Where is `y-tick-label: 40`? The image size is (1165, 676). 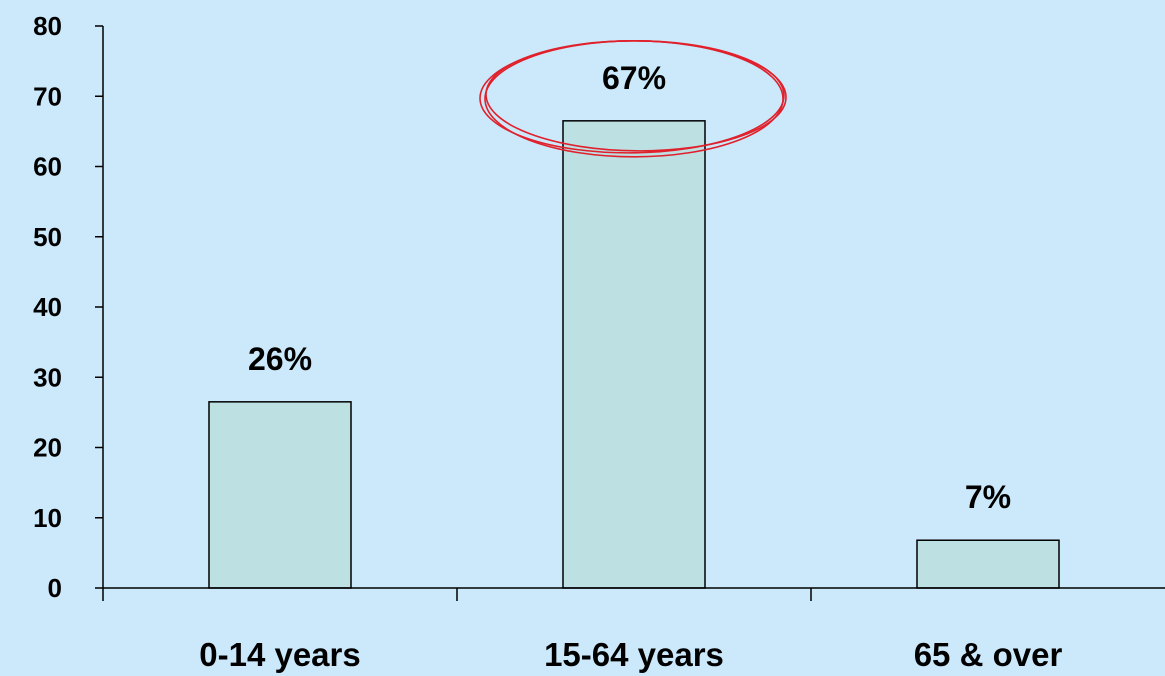
y-tick-label: 40 is located at coordinates (47, 307).